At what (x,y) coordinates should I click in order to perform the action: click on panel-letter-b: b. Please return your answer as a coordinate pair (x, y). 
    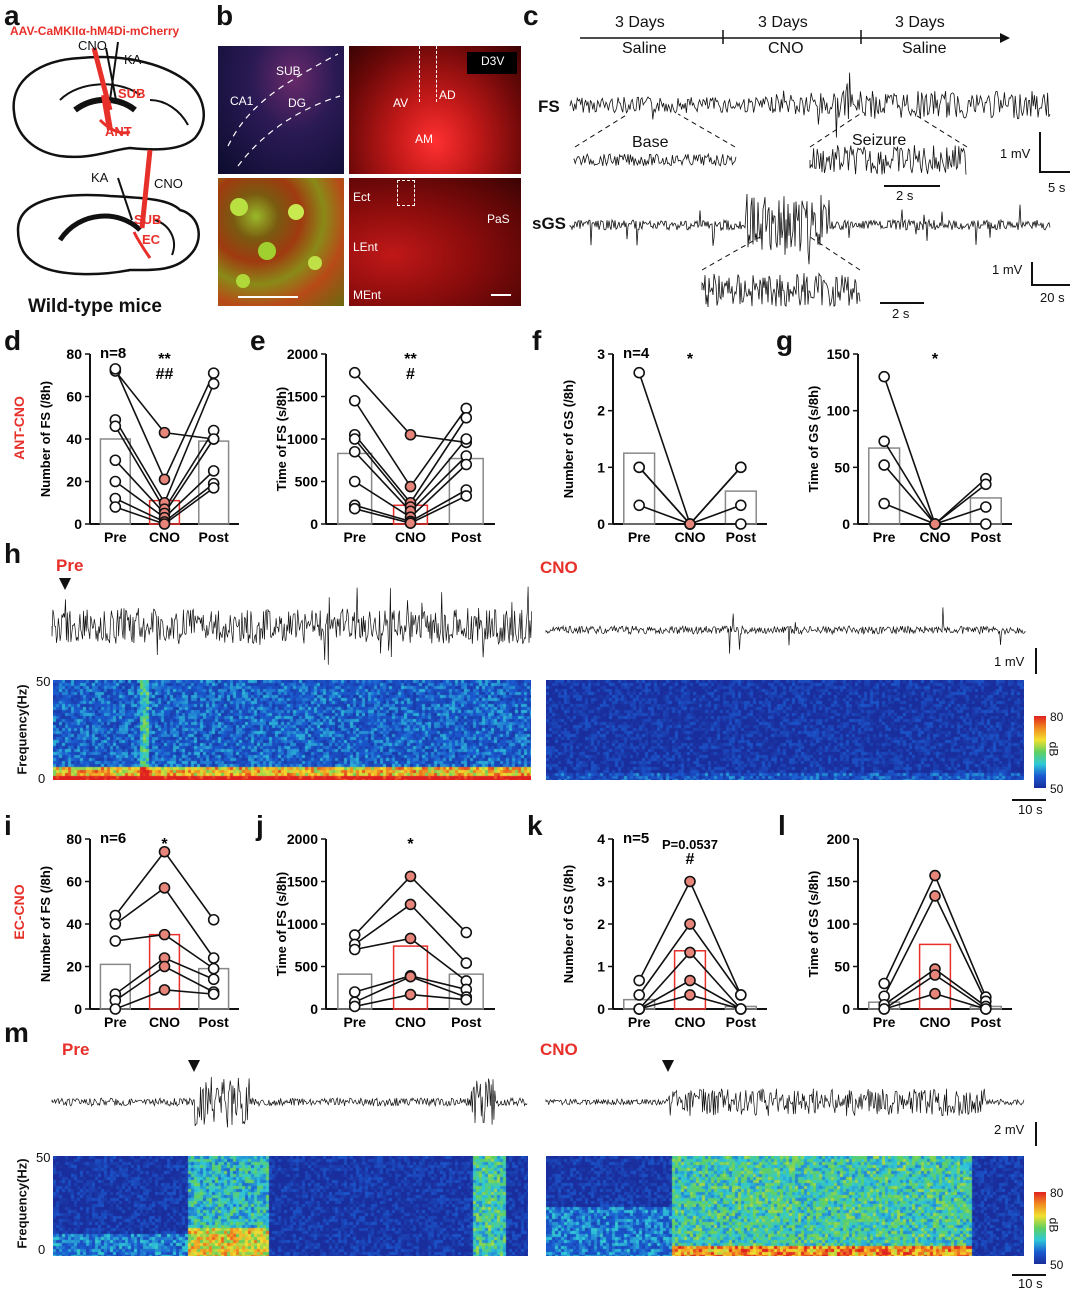
    Looking at the image, I should click on (225, 15).